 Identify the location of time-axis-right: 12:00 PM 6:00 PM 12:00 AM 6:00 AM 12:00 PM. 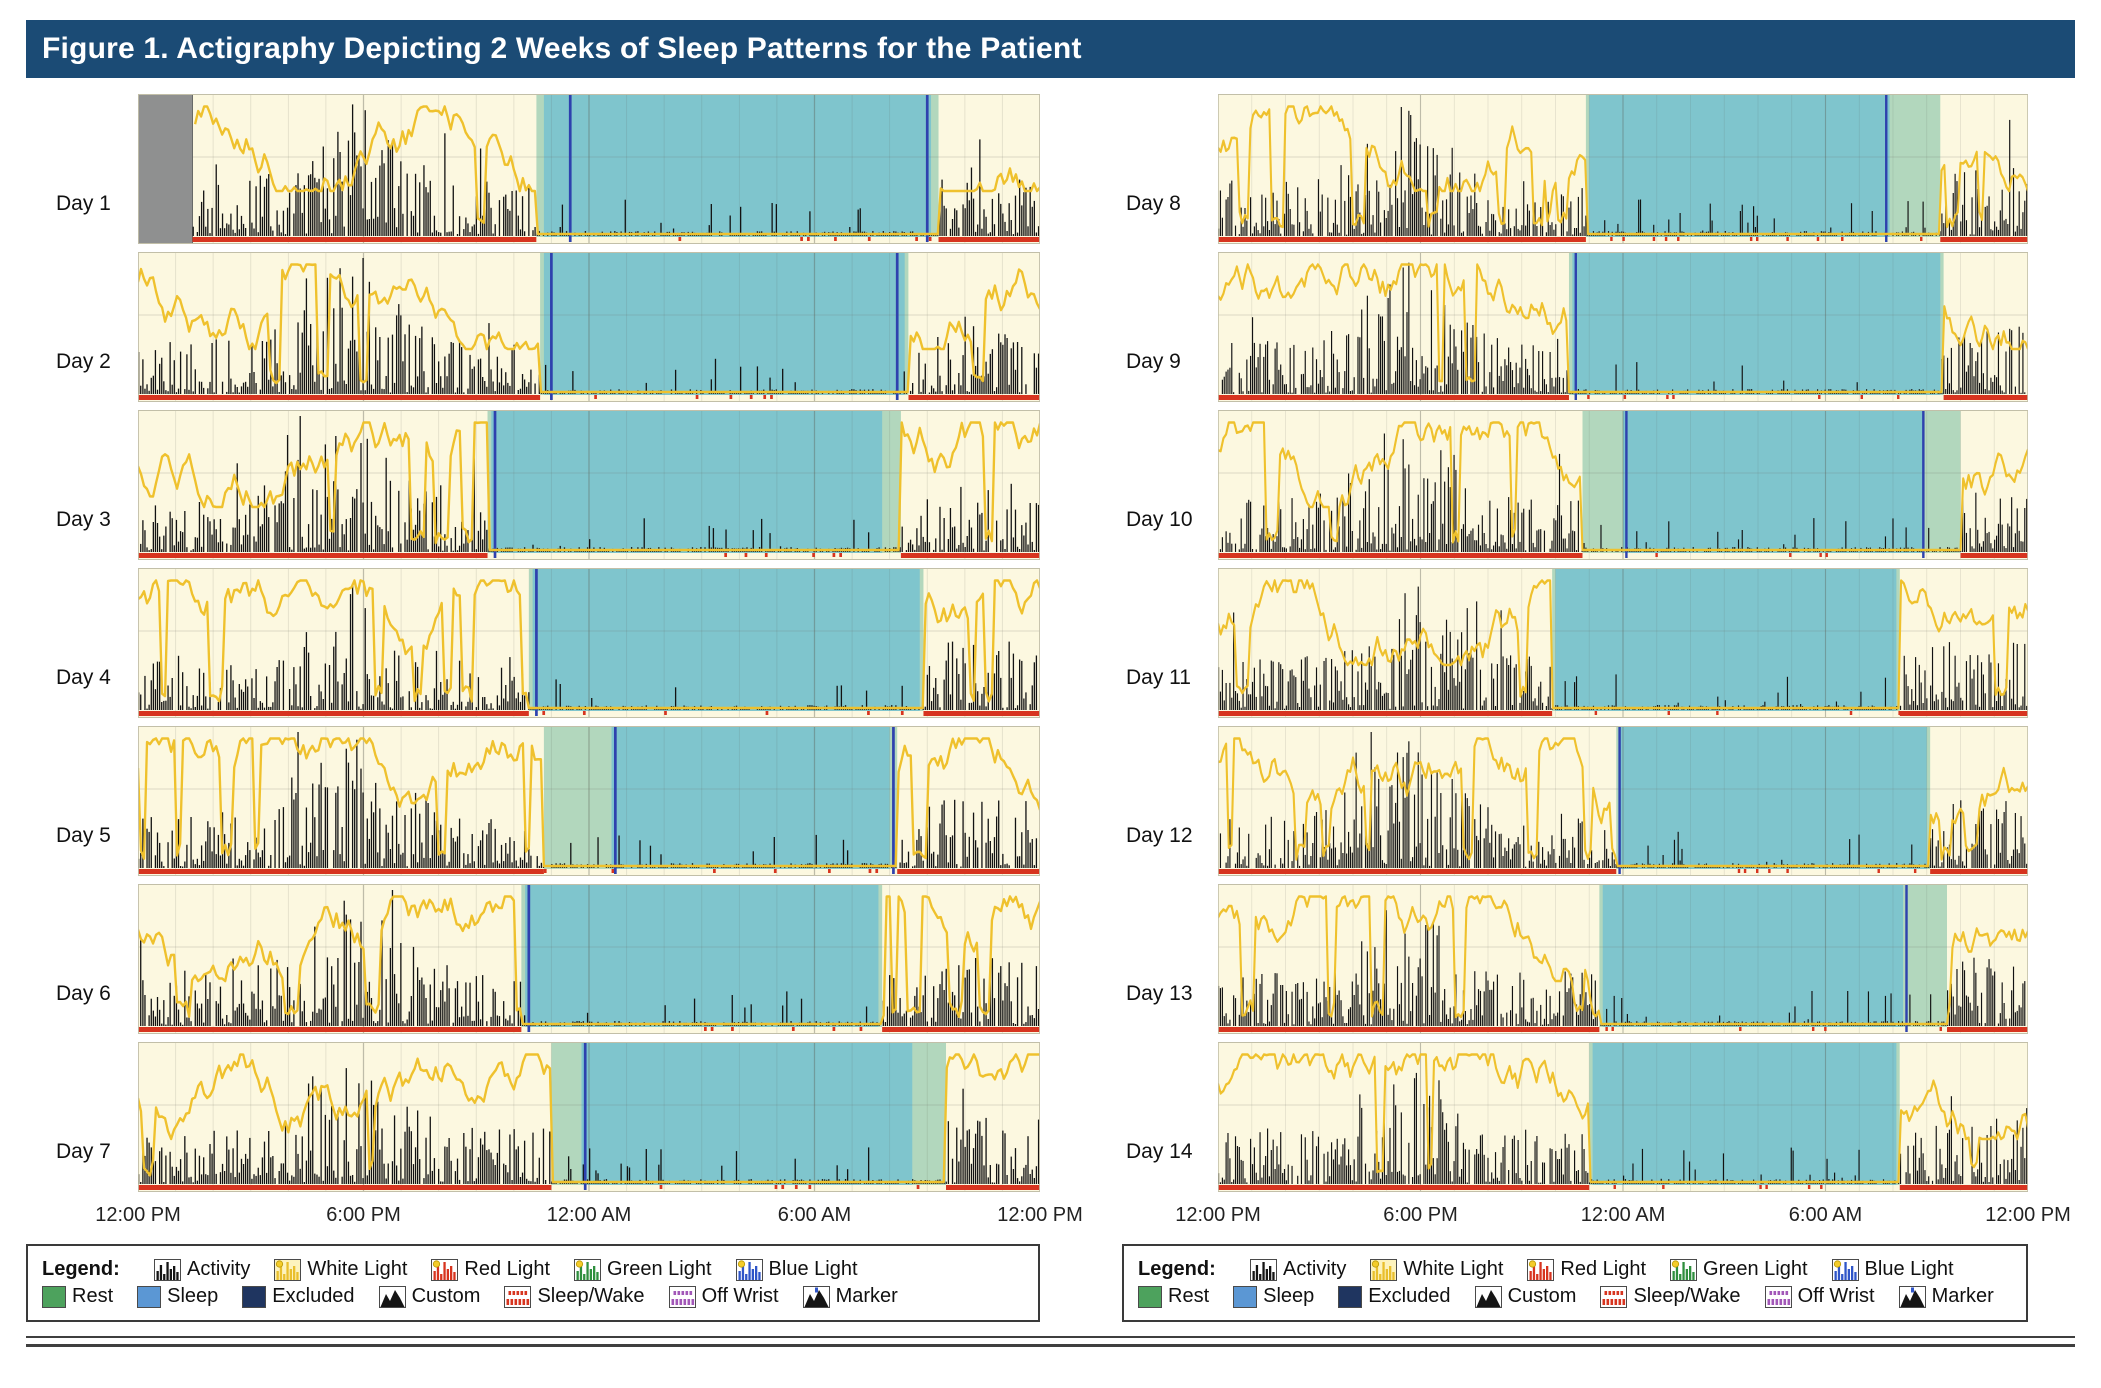
(1623, 1217).